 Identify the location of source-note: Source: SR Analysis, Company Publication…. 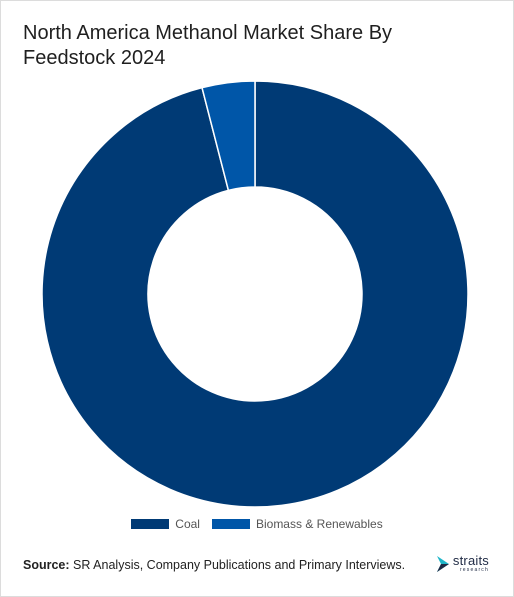
(214, 565).